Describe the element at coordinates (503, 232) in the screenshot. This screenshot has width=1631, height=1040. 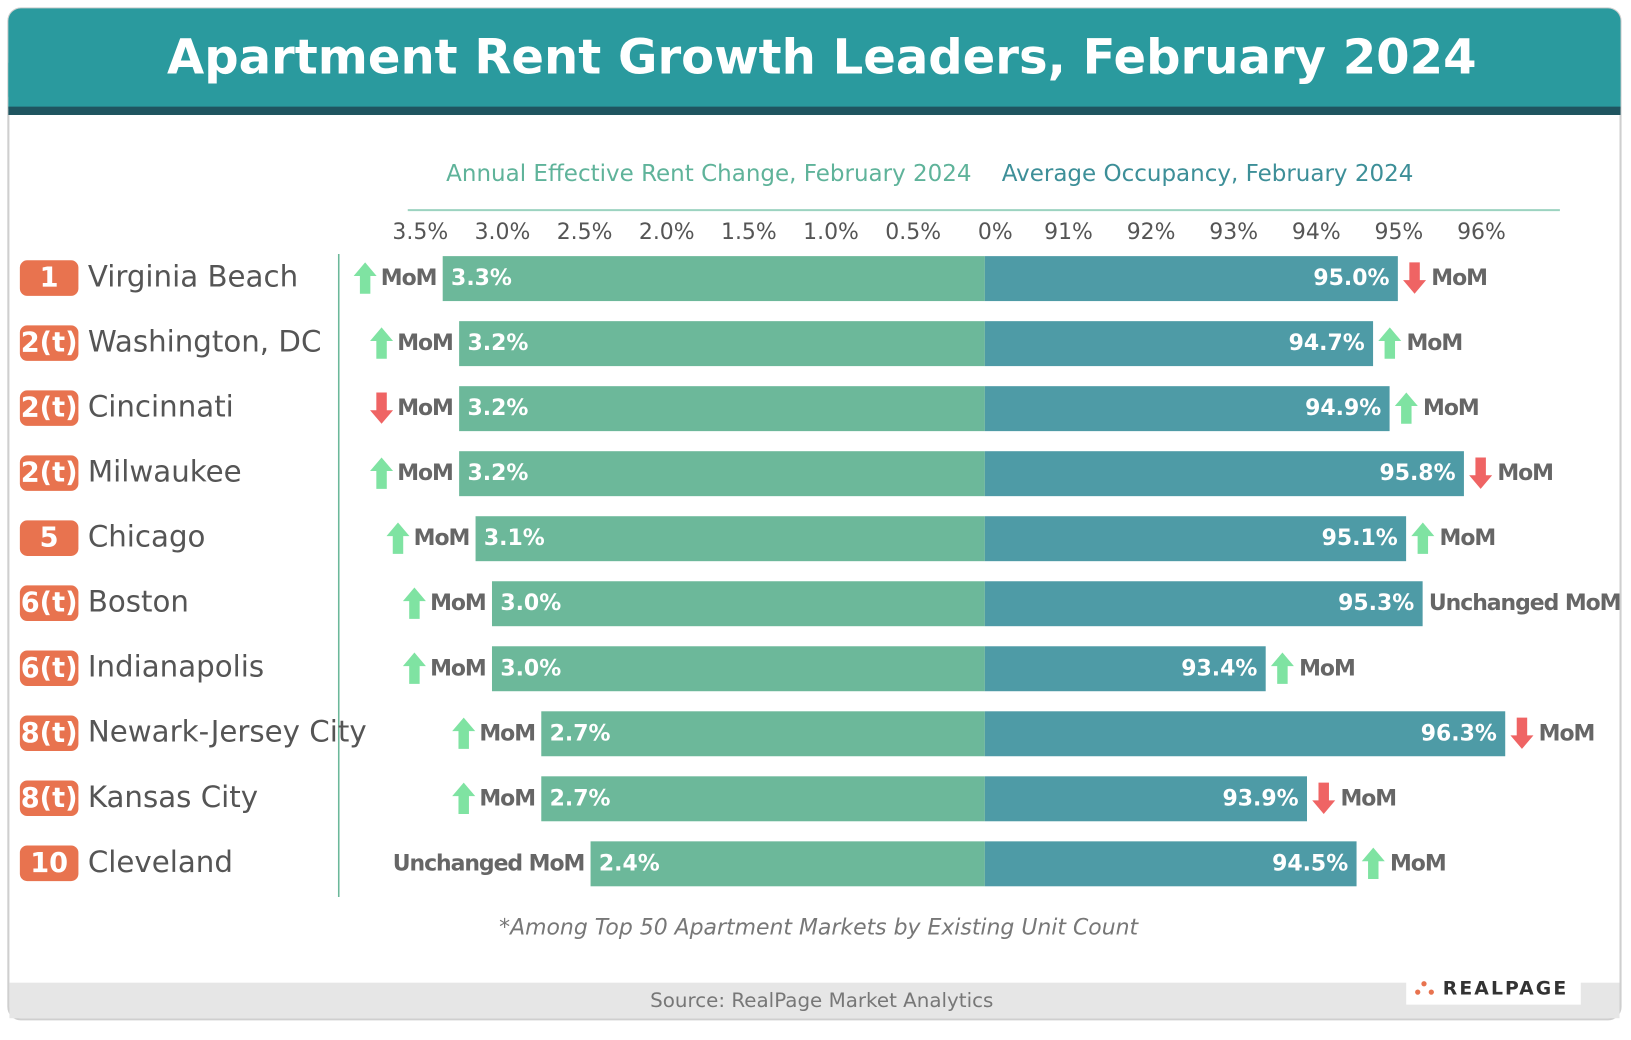
I see `x-tick-label: 3.0%` at that location.